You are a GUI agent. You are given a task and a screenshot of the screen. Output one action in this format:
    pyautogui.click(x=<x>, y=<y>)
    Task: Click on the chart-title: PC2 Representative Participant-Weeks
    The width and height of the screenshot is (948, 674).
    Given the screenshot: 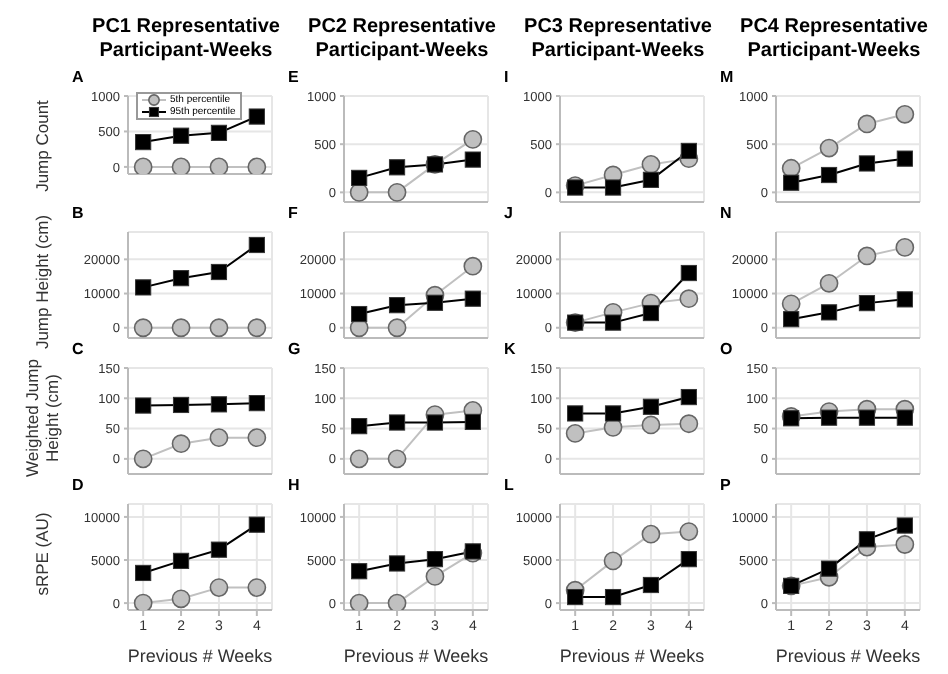 What is the action you would take?
    pyautogui.click(x=402, y=41)
    